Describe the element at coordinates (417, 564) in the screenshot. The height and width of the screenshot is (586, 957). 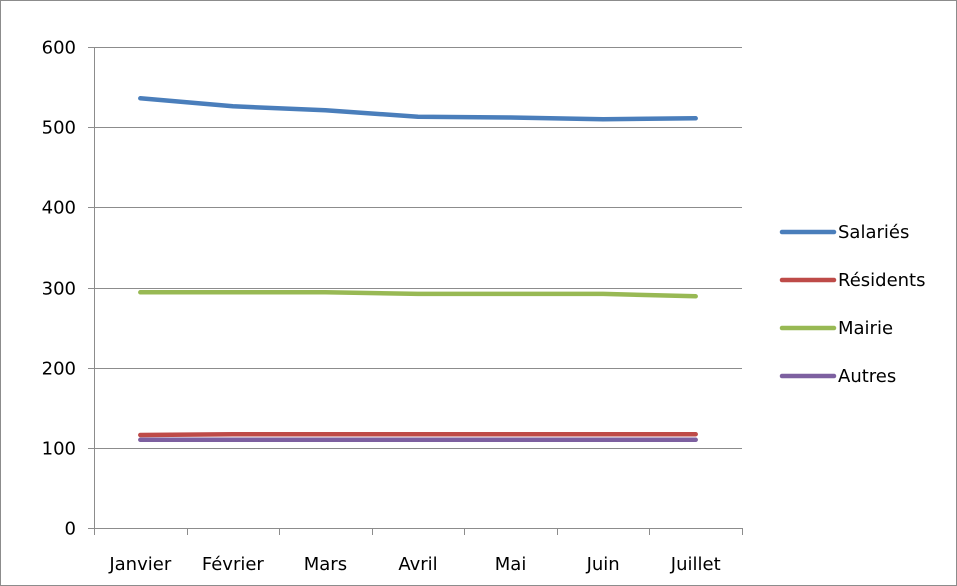
I see `x-tick-label: Avril` at that location.